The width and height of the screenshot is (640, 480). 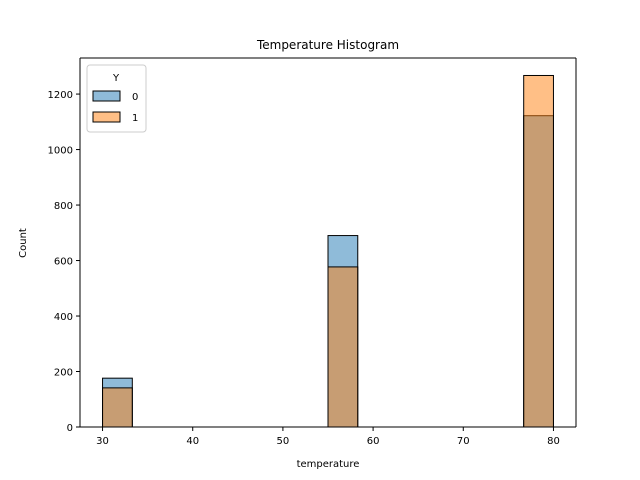 What do you see at coordinates (135, 118) in the screenshot?
I see `legend-label-1: 1` at bounding box center [135, 118].